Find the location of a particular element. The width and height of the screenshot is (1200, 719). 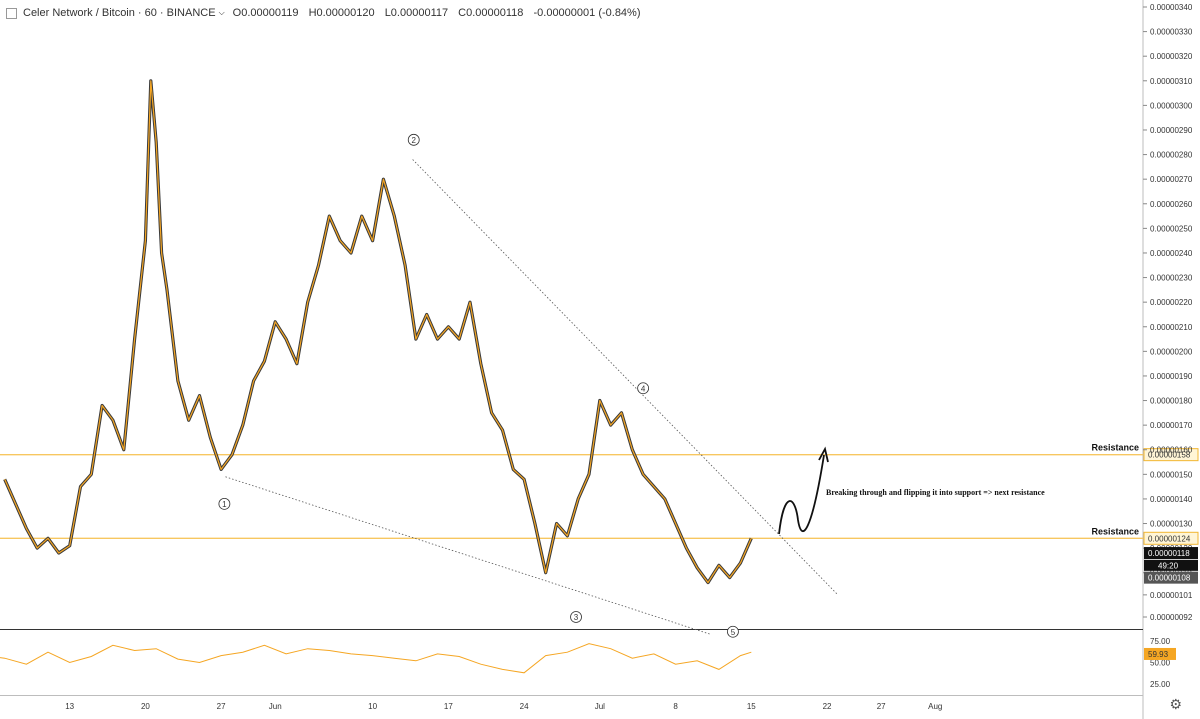

change-value: -0.00000001 (-0.84%) is located at coordinates (587, 13).